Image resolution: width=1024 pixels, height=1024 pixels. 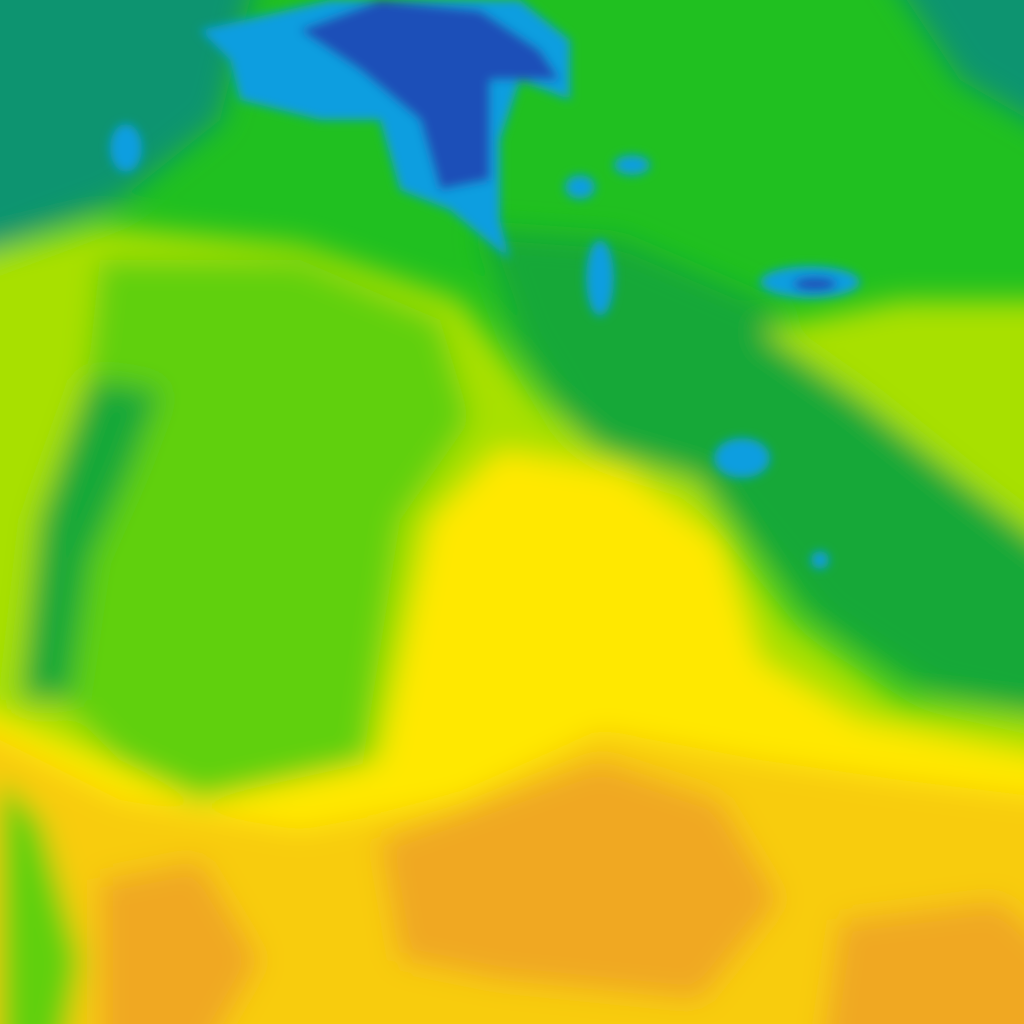 I want to click on zone-left-darkgreen, so click(x=90, y=540).